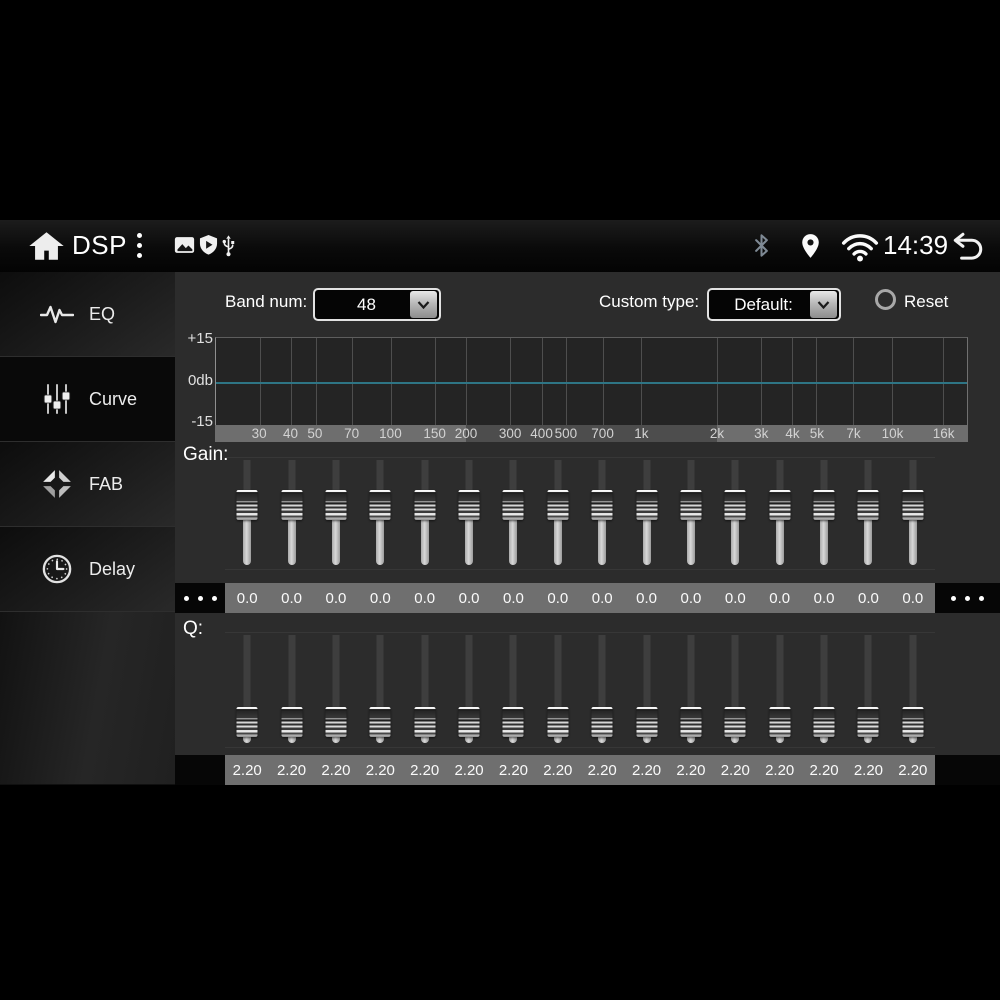 This screenshot has width=1000, height=1000. I want to click on sidebar-item-delay: Delay, so click(87, 569).